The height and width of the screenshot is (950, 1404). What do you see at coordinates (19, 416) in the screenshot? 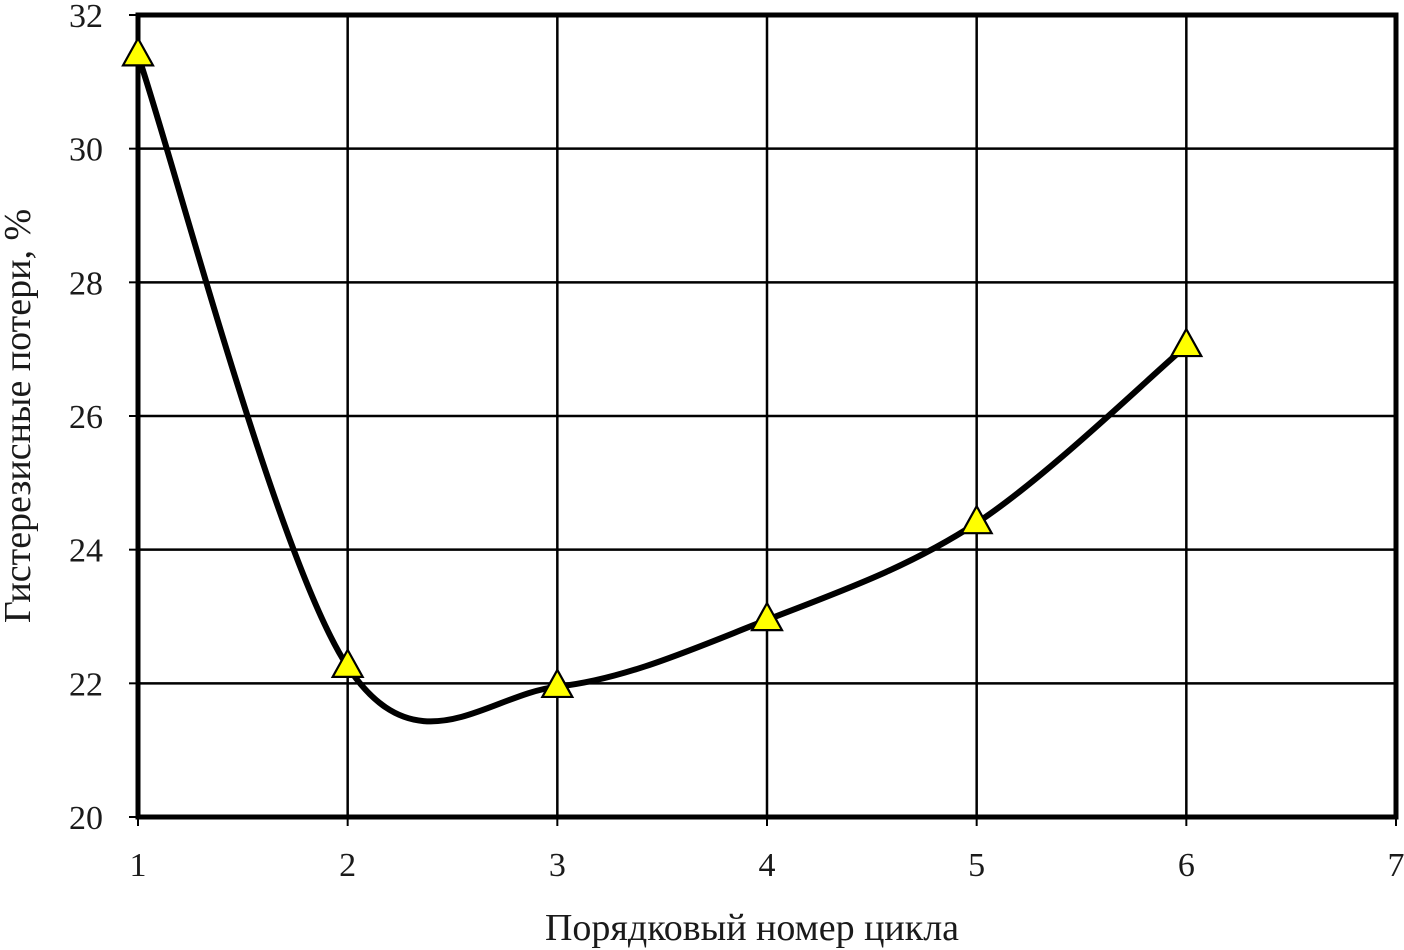
I see `y-axis-title: Гистерезисные потери, %` at bounding box center [19, 416].